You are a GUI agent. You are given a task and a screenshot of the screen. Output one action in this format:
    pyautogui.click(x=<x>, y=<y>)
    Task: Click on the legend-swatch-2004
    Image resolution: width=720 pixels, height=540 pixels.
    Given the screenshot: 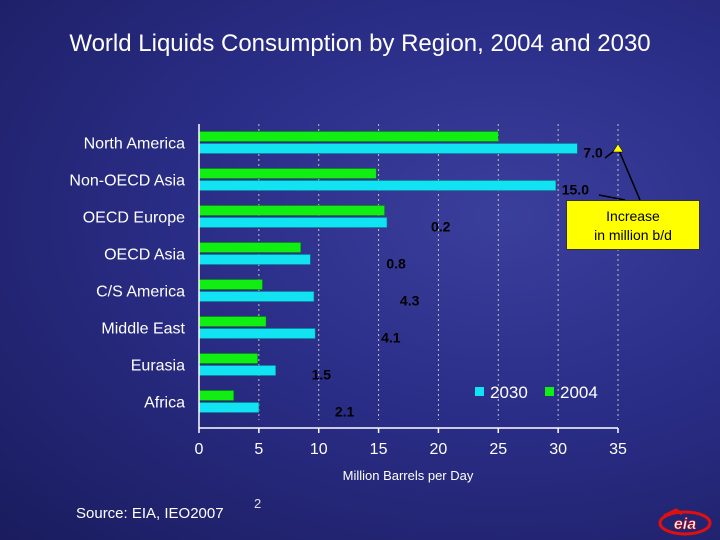 What is the action you would take?
    pyautogui.click(x=549, y=391)
    